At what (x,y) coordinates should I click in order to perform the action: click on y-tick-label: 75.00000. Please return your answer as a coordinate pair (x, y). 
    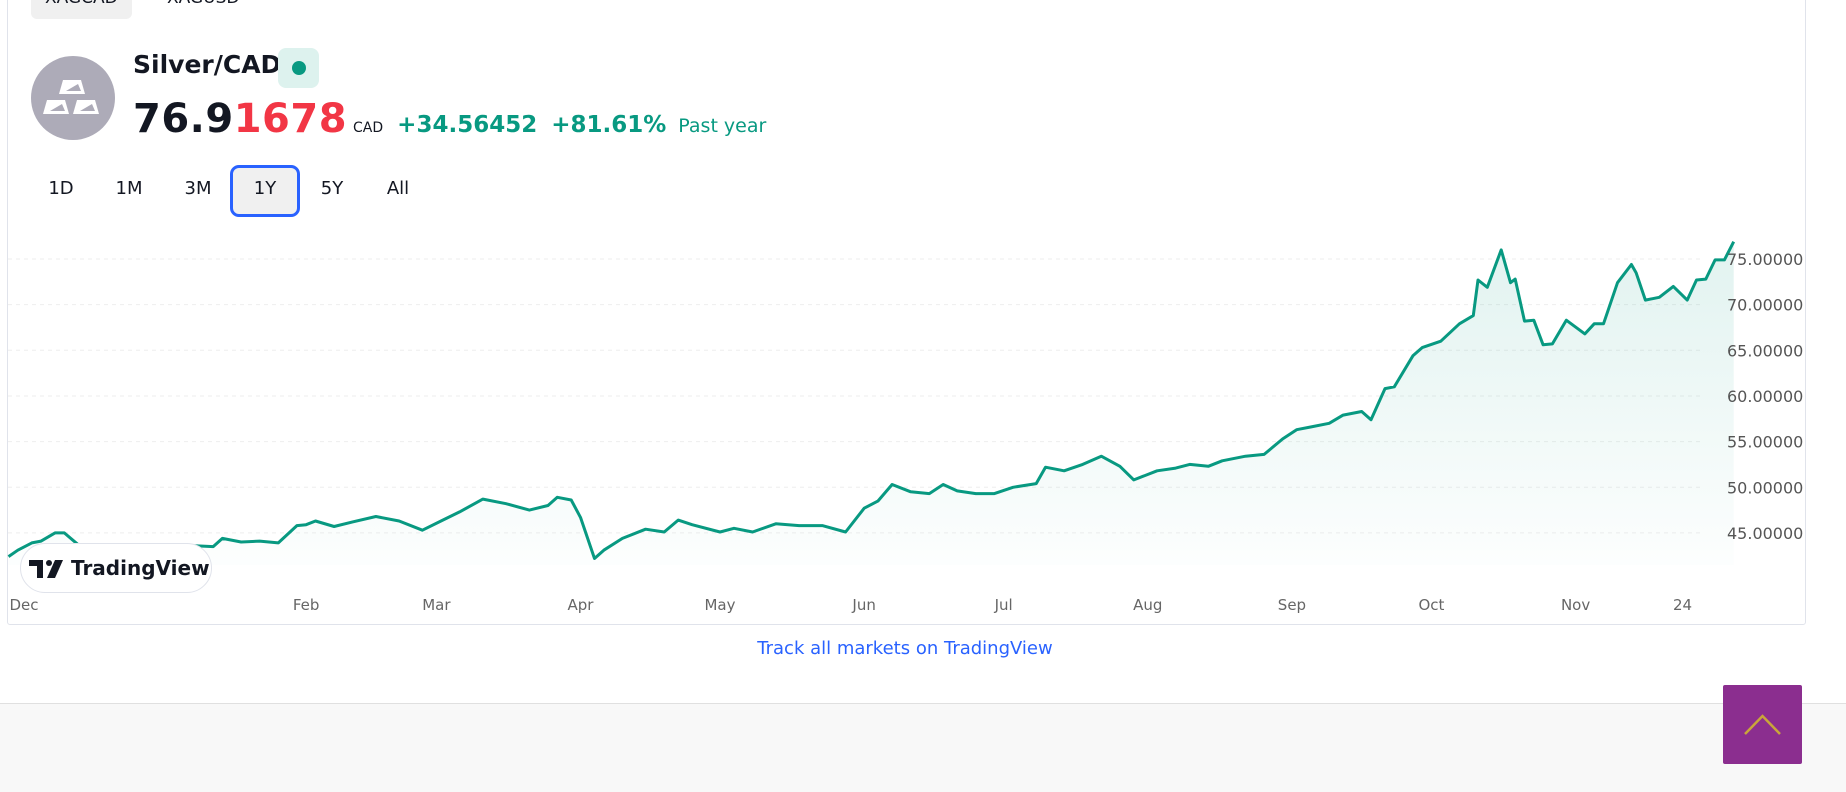
    Looking at the image, I should click on (1765, 259).